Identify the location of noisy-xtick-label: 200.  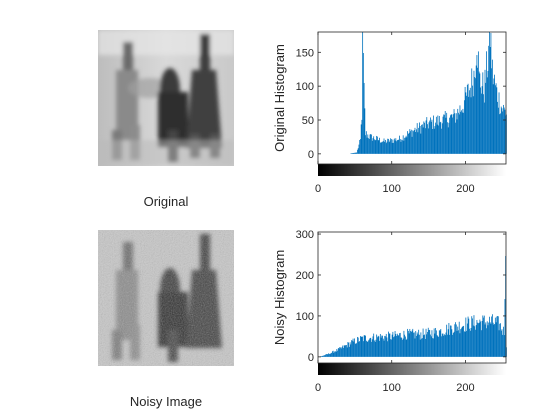
(465, 388).